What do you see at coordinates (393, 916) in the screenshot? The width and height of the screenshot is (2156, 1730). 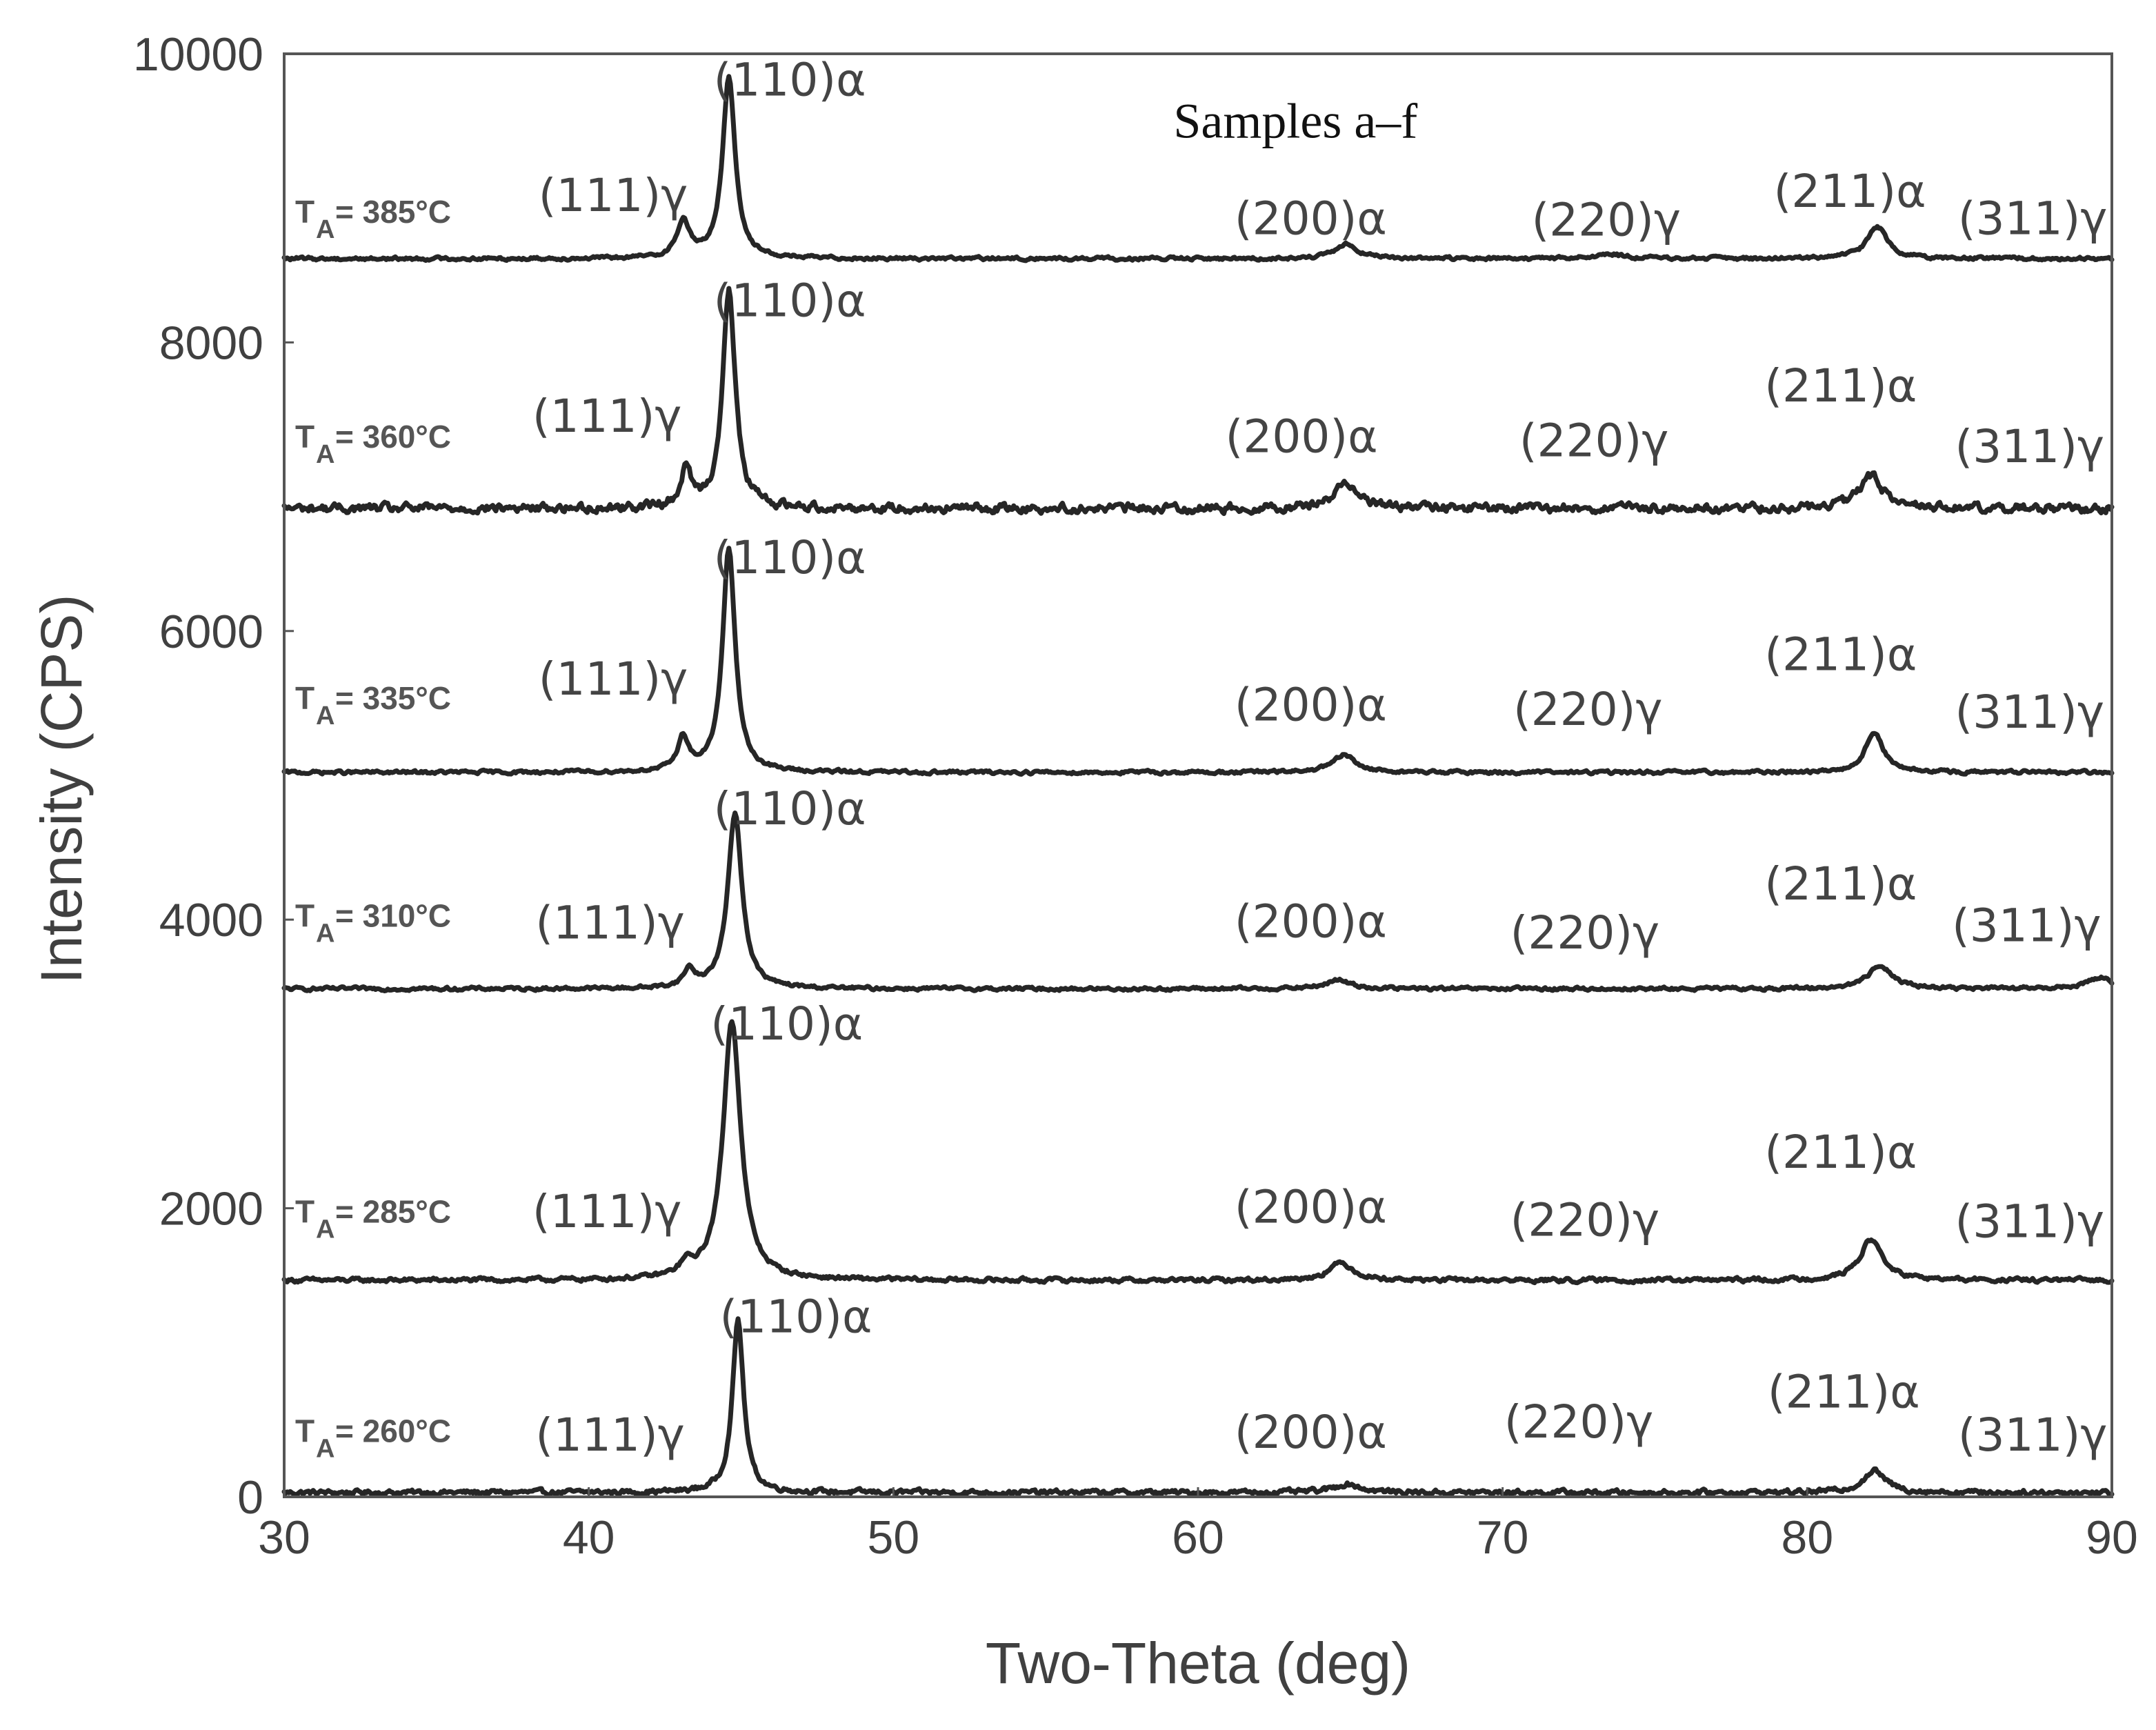 I see `series-label-temp: = 310°C` at bounding box center [393, 916].